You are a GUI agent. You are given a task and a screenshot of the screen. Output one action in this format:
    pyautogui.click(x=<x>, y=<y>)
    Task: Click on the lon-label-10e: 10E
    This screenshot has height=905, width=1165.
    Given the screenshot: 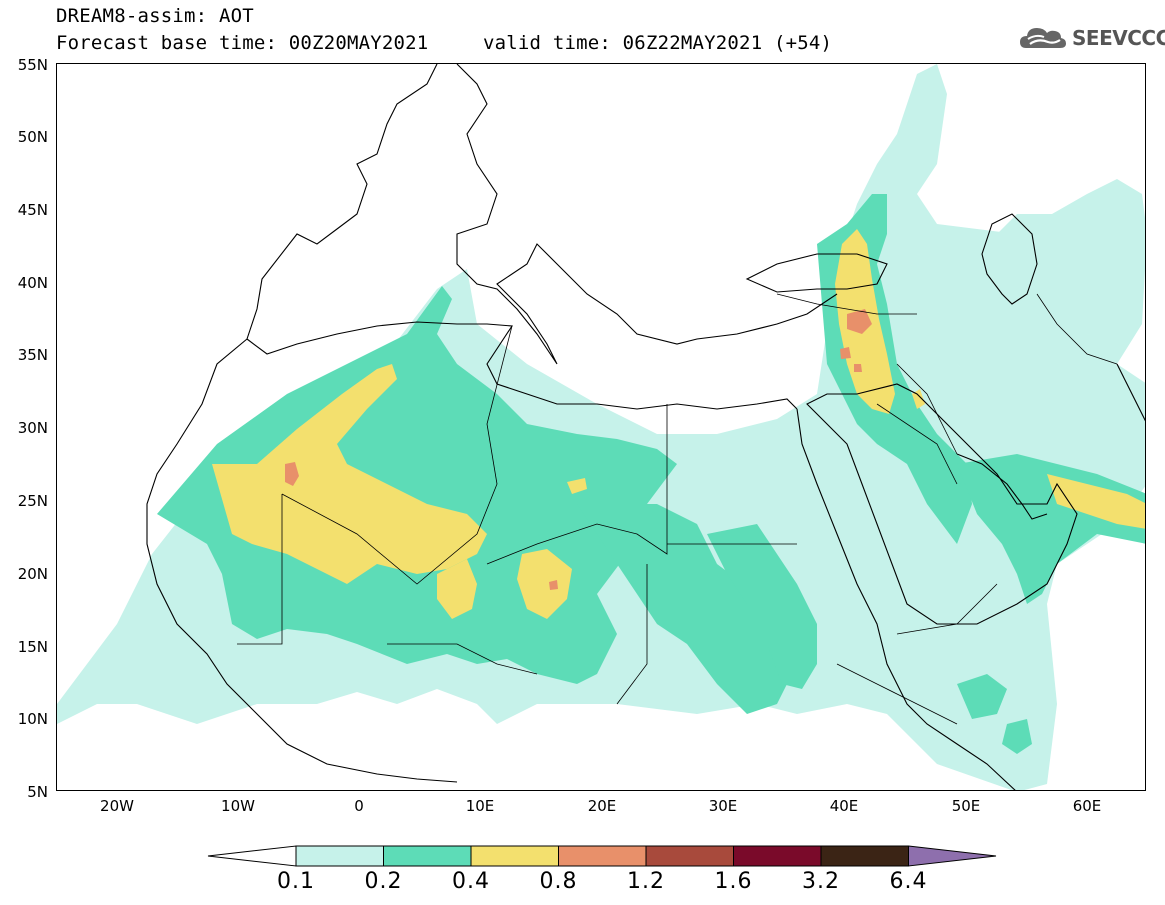 What is the action you would take?
    pyautogui.click(x=480, y=806)
    